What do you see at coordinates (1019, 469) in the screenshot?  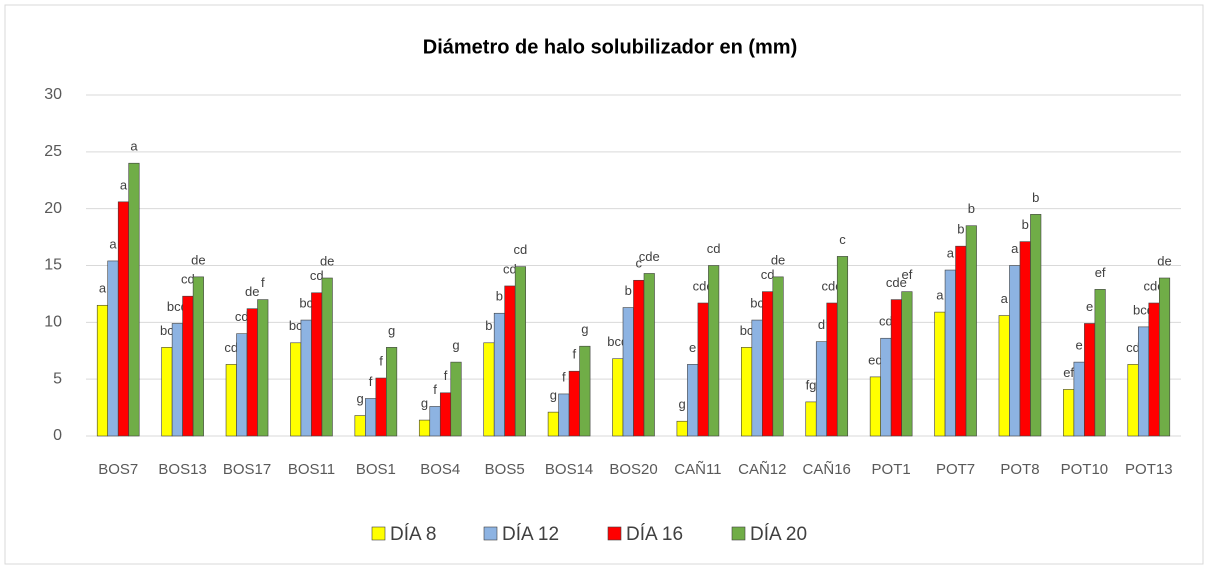 I see `x-tick-label: POT8` at bounding box center [1019, 469].